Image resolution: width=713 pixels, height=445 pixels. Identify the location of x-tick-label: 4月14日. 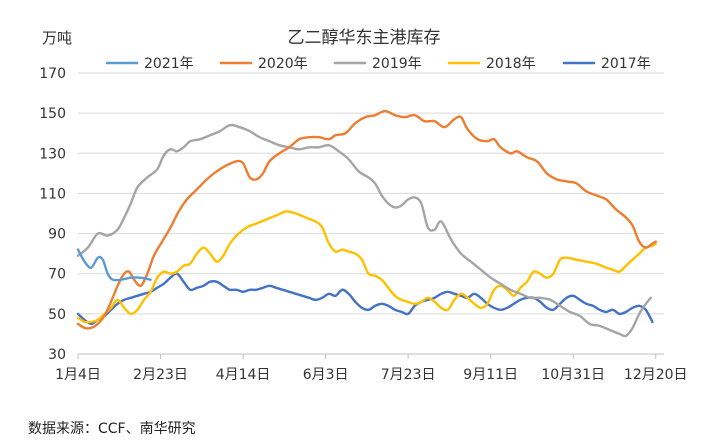
(243, 375).